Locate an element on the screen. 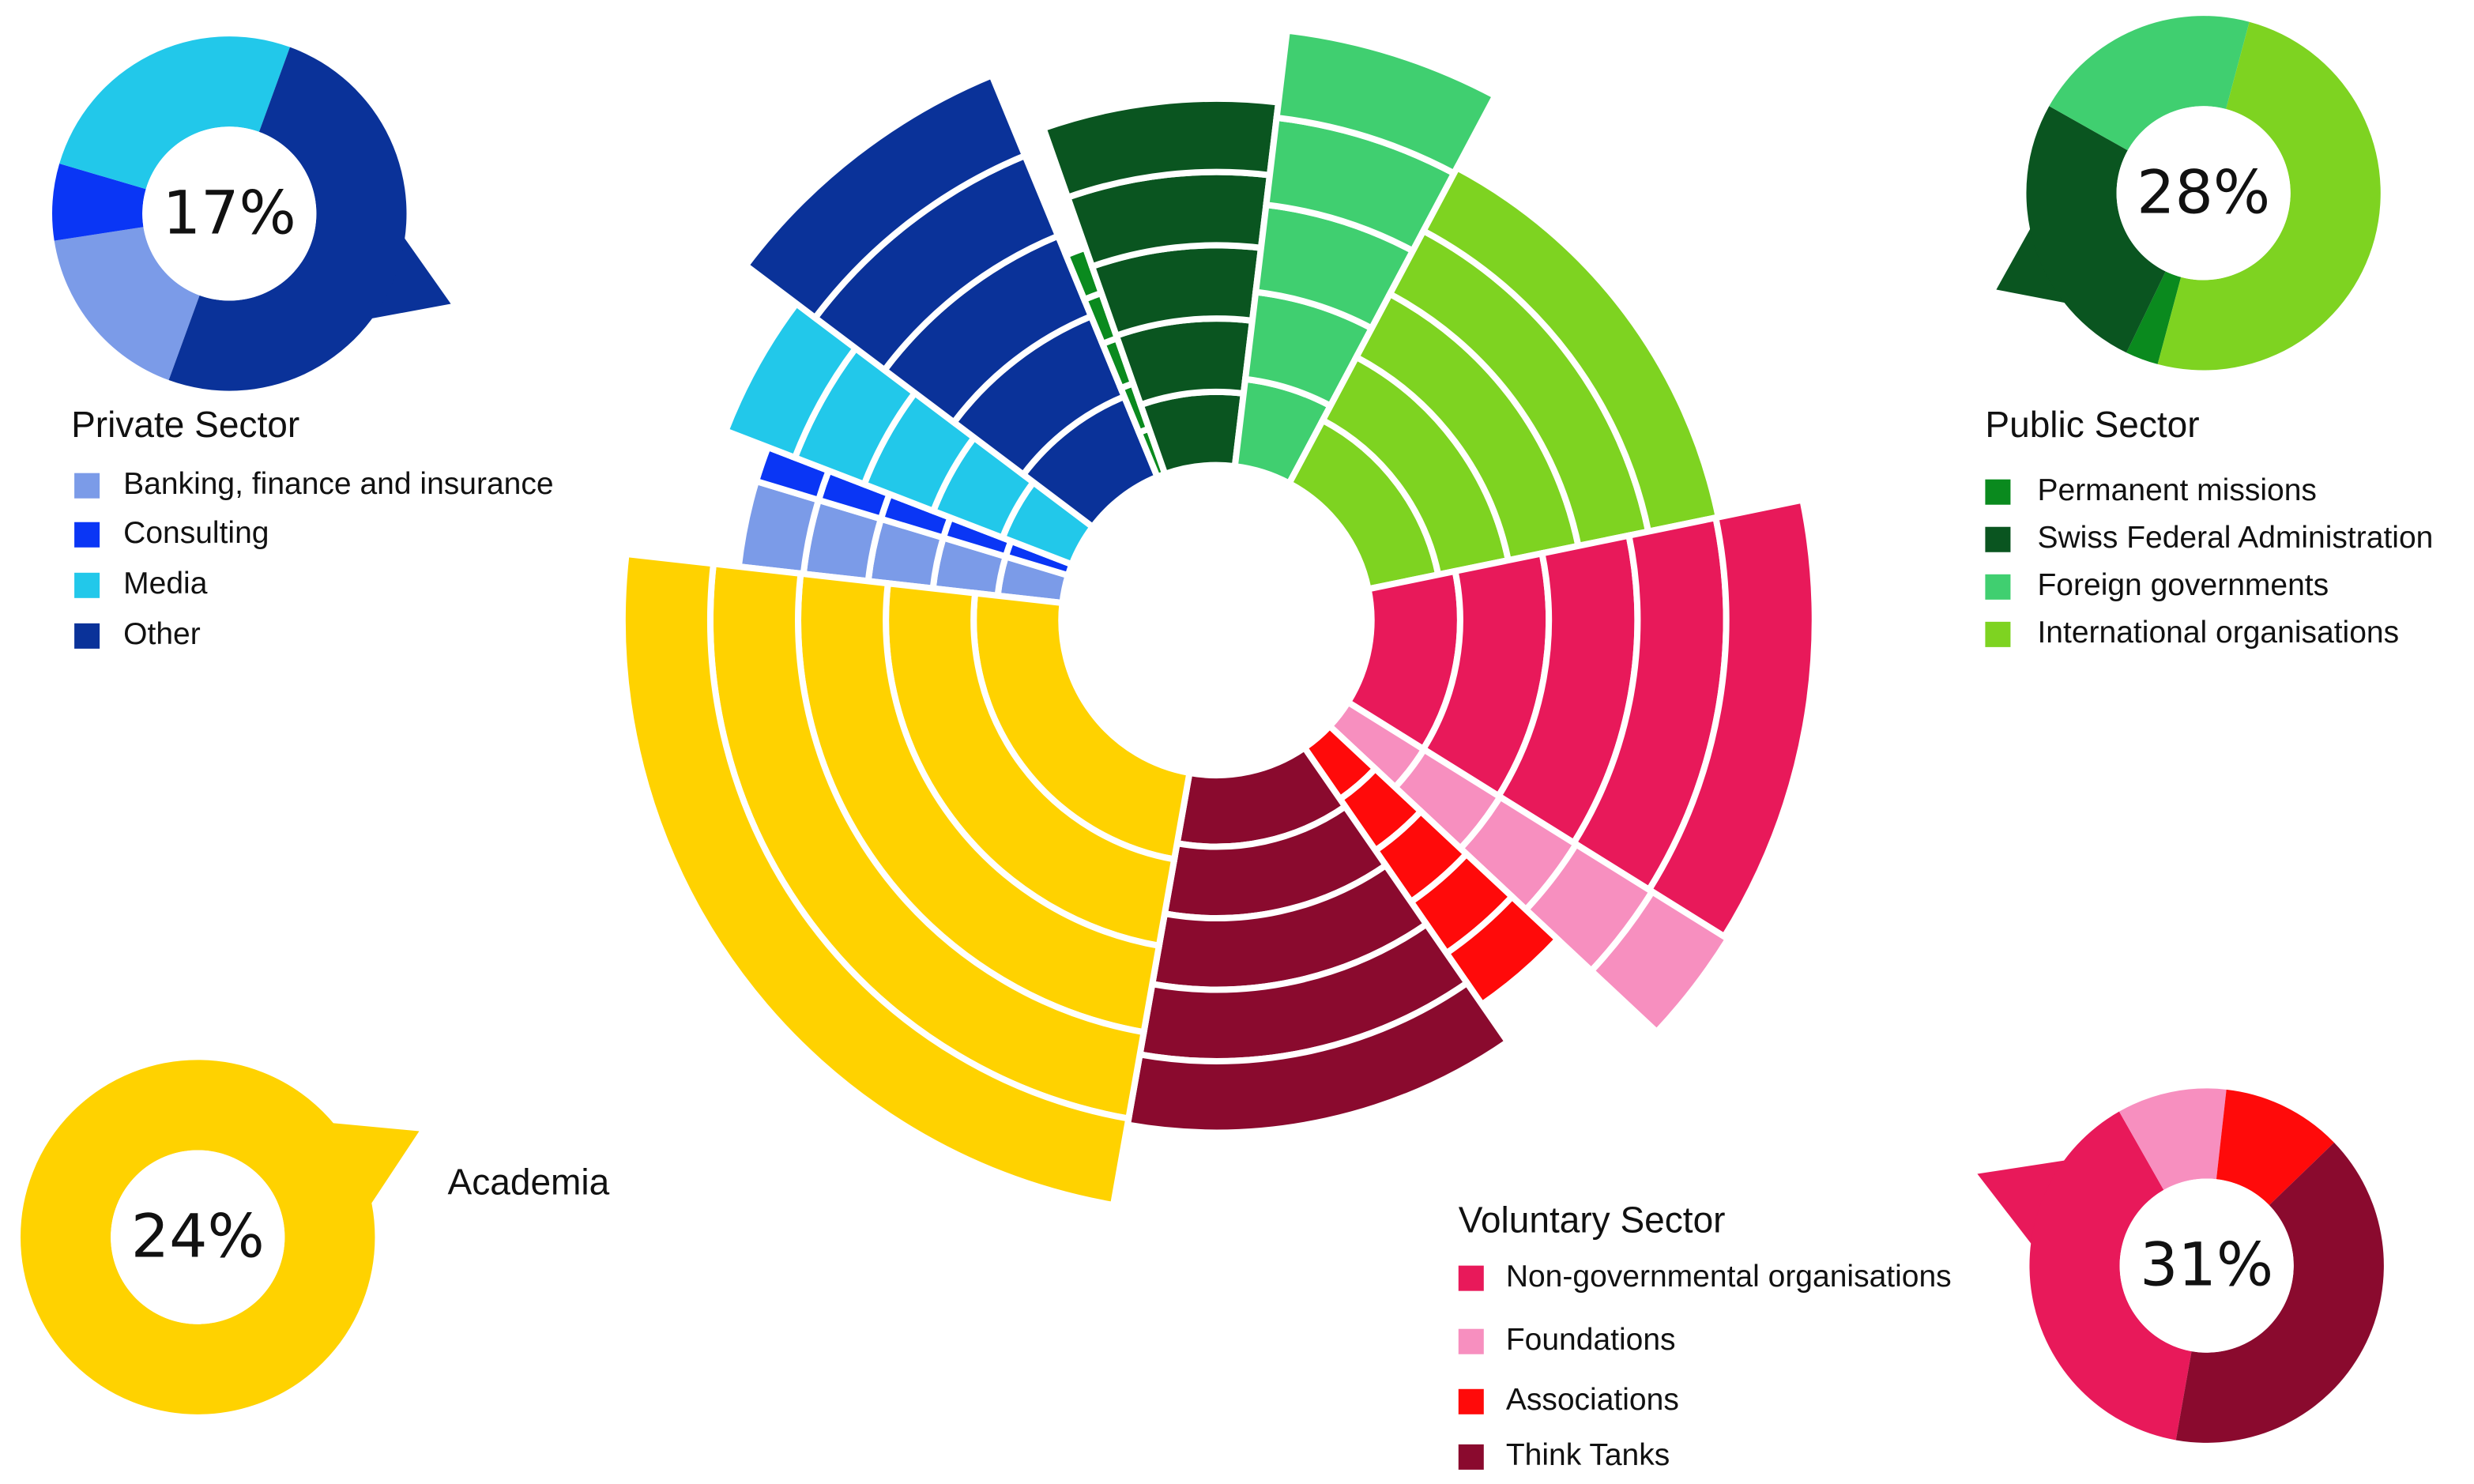  legend-label: Associations is located at coordinates (1592, 1400).